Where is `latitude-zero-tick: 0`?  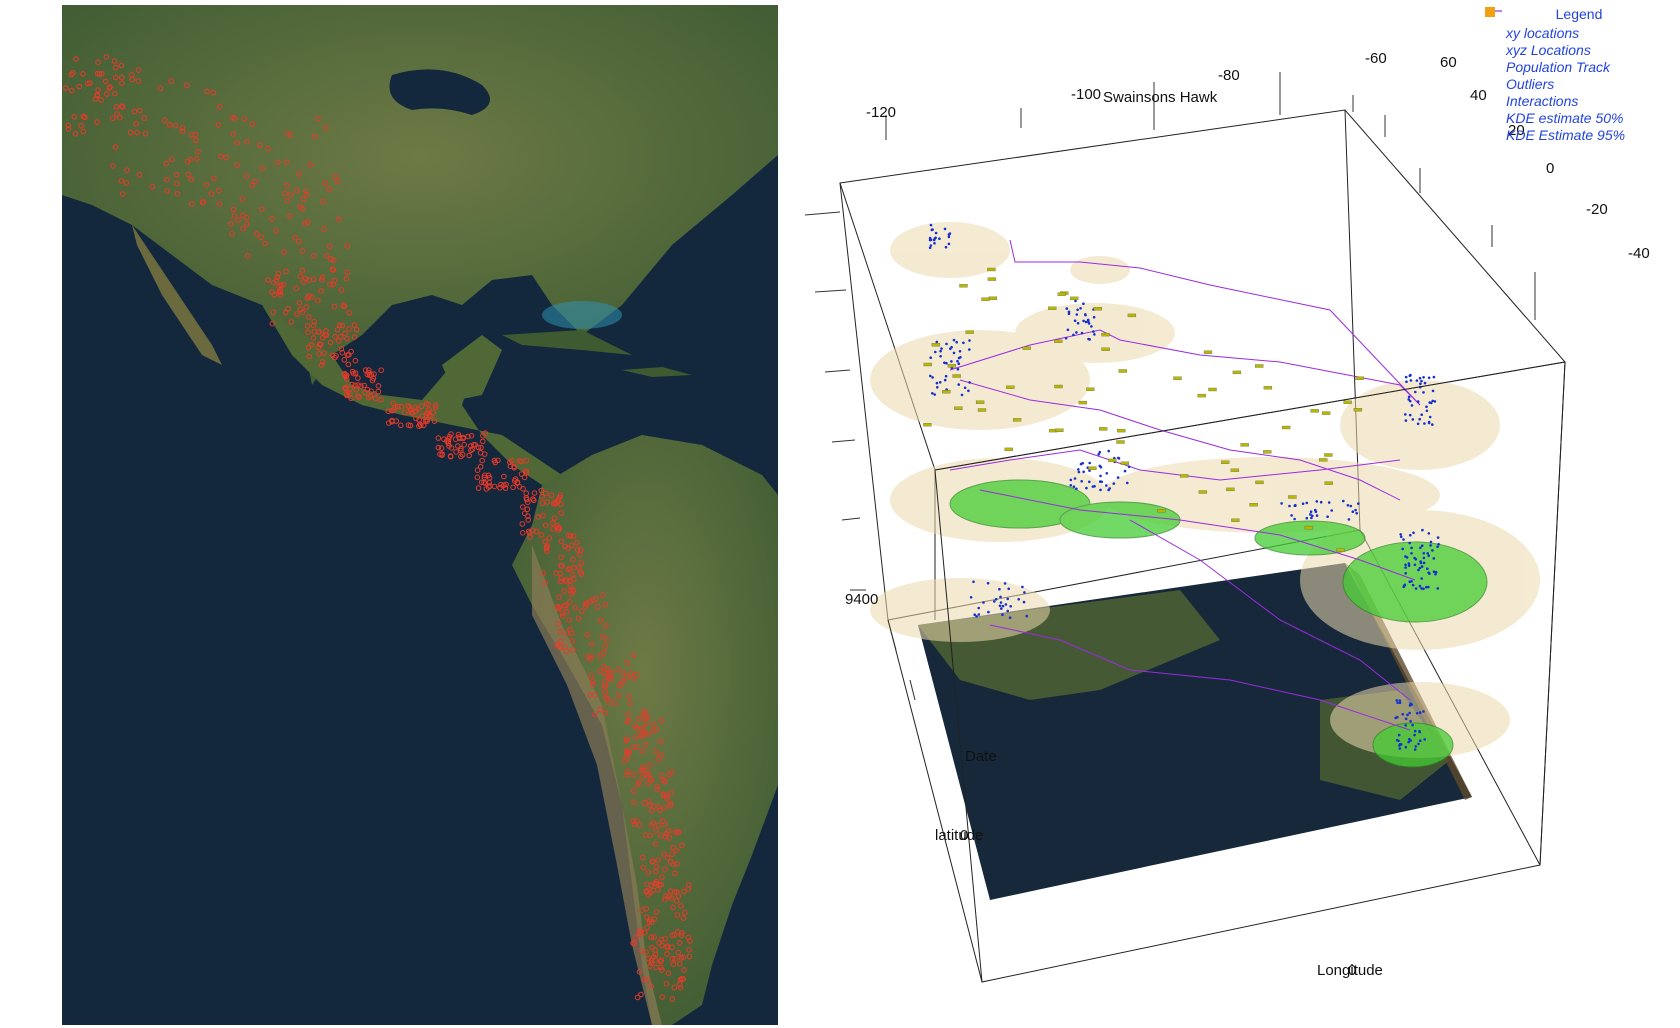
latitude-zero-tick: 0 is located at coordinates (964, 835).